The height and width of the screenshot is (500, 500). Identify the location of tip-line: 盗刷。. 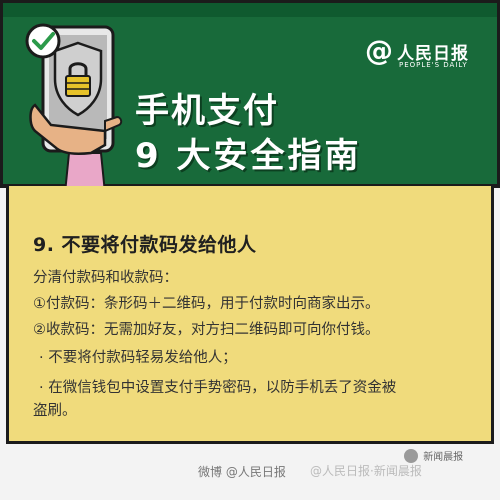
(55, 409).